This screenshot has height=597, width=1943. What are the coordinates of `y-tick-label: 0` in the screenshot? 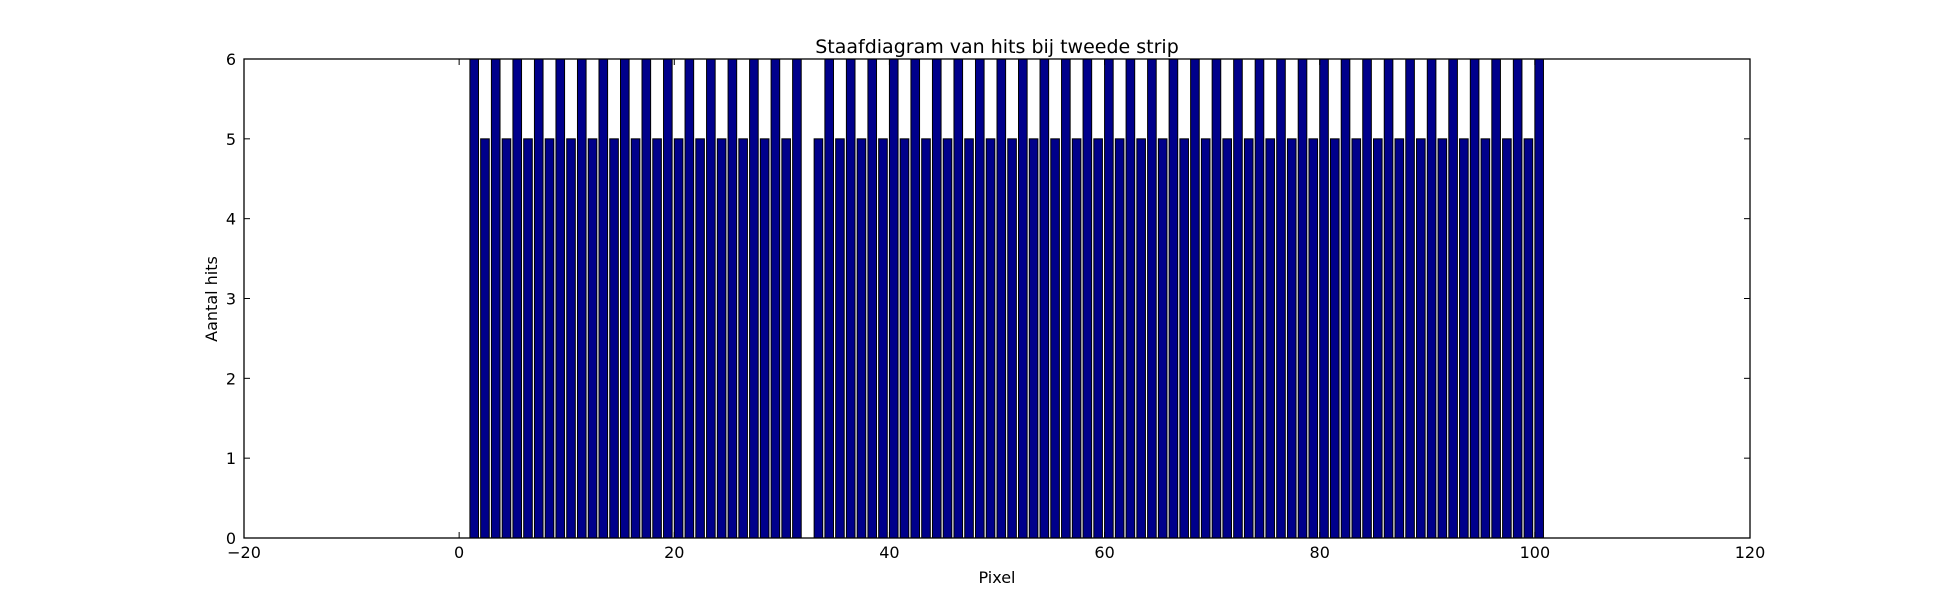 It's located at (231, 538).